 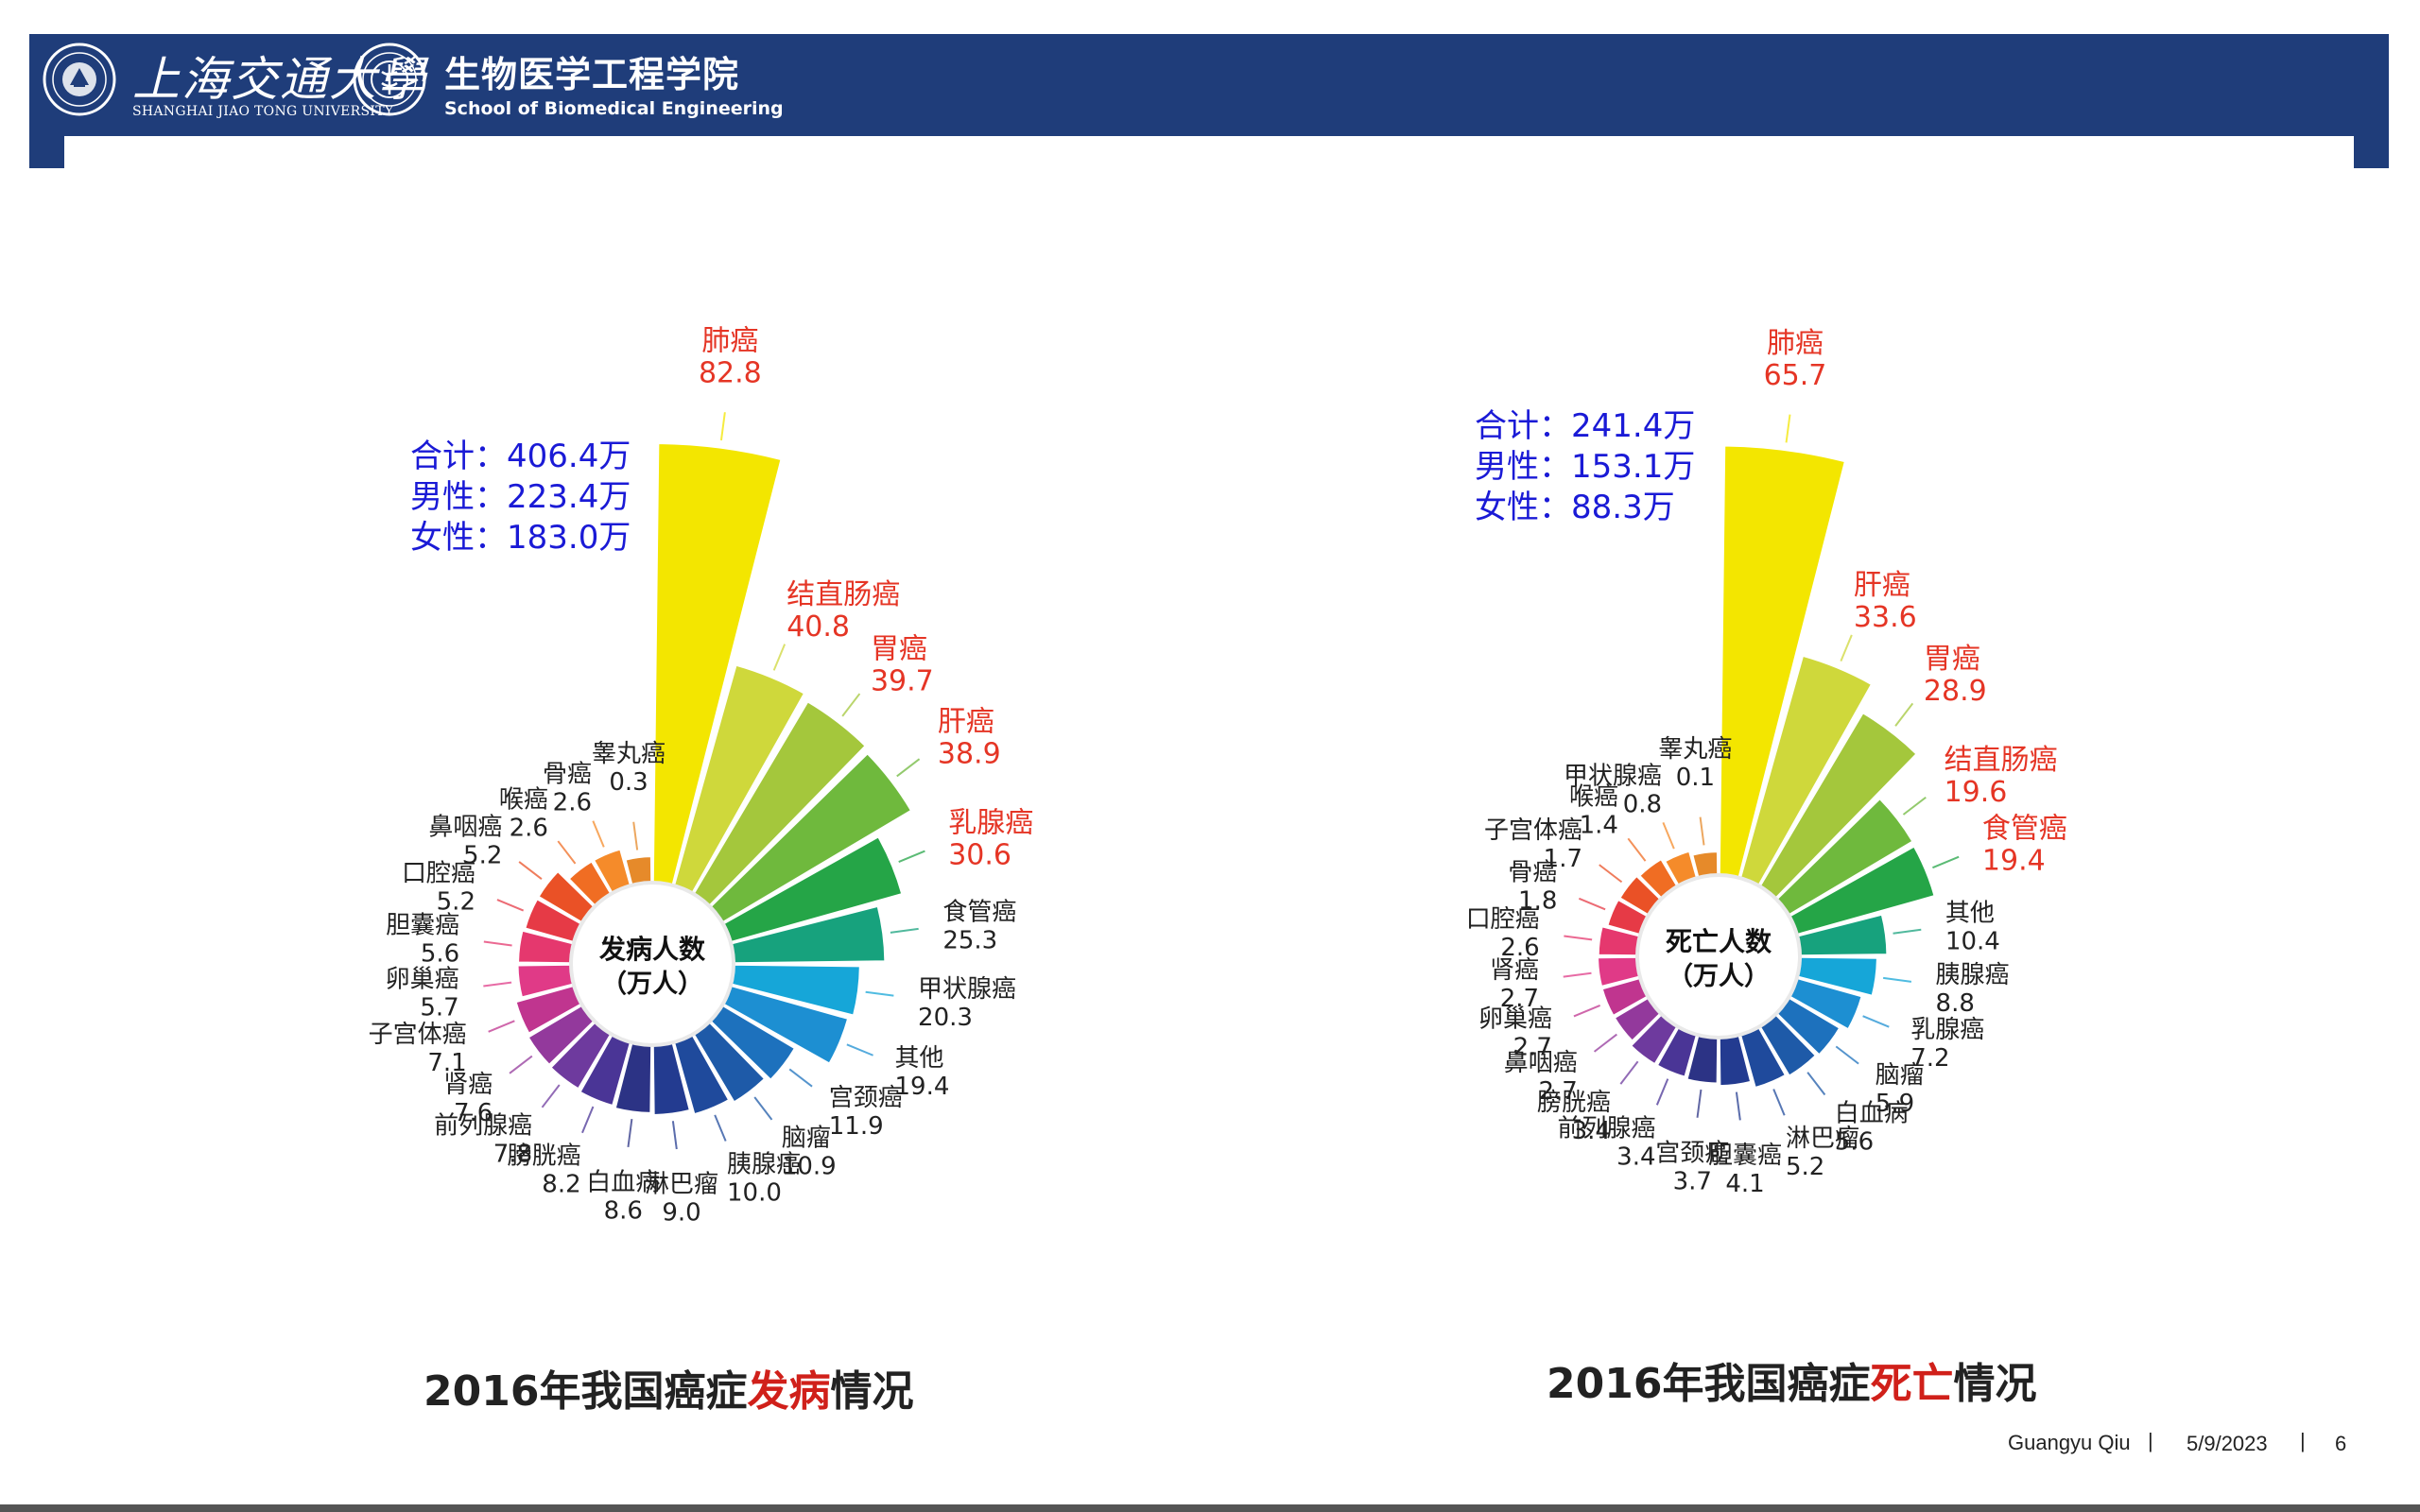 I want to click on chart-title-incidence-suffix: 情况, so click(x=872, y=1391).